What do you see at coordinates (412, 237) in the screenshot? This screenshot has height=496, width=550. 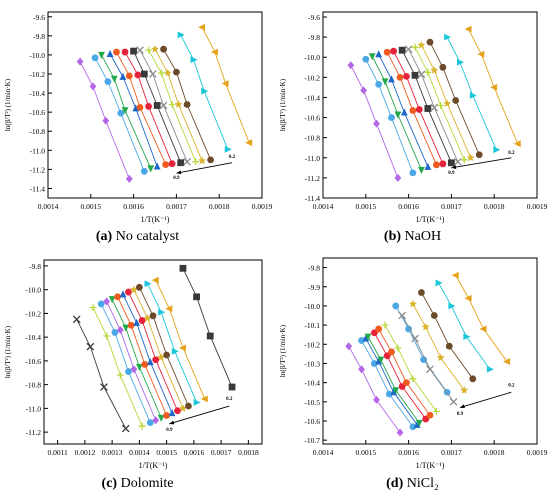 I see `caption-b: (b) NaOH` at bounding box center [412, 237].